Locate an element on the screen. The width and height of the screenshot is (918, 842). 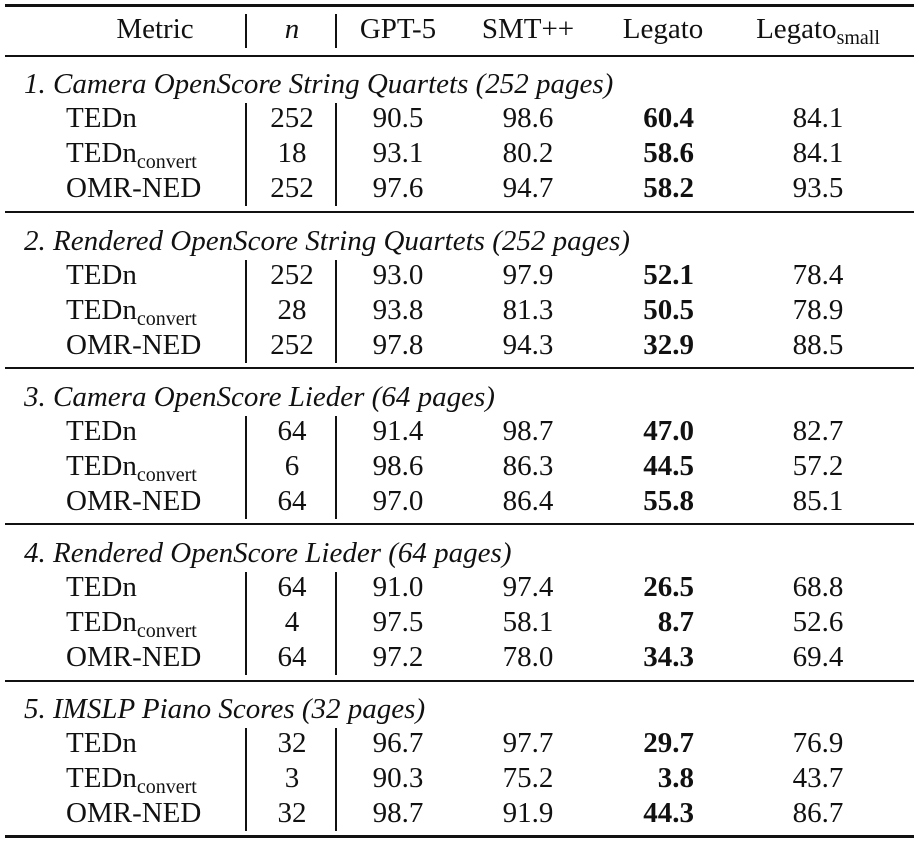
cell-smt: 80.2 is located at coordinates (528, 153).